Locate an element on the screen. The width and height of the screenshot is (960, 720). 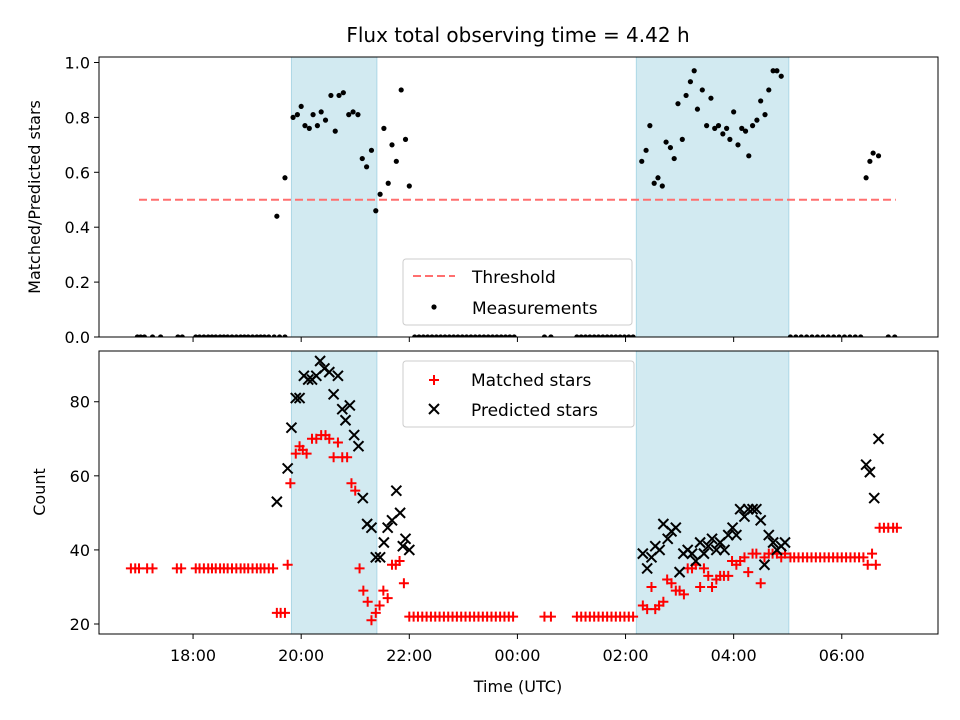
x-tick-label: 04:00 is located at coordinates (734, 655).